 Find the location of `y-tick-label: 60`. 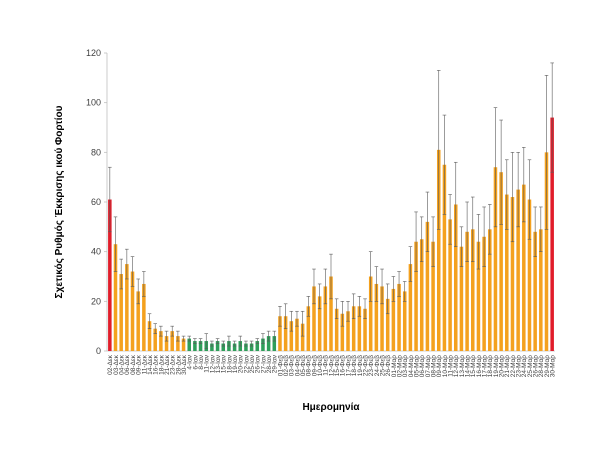

y-tick-label: 60 is located at coordinates (96, 202).